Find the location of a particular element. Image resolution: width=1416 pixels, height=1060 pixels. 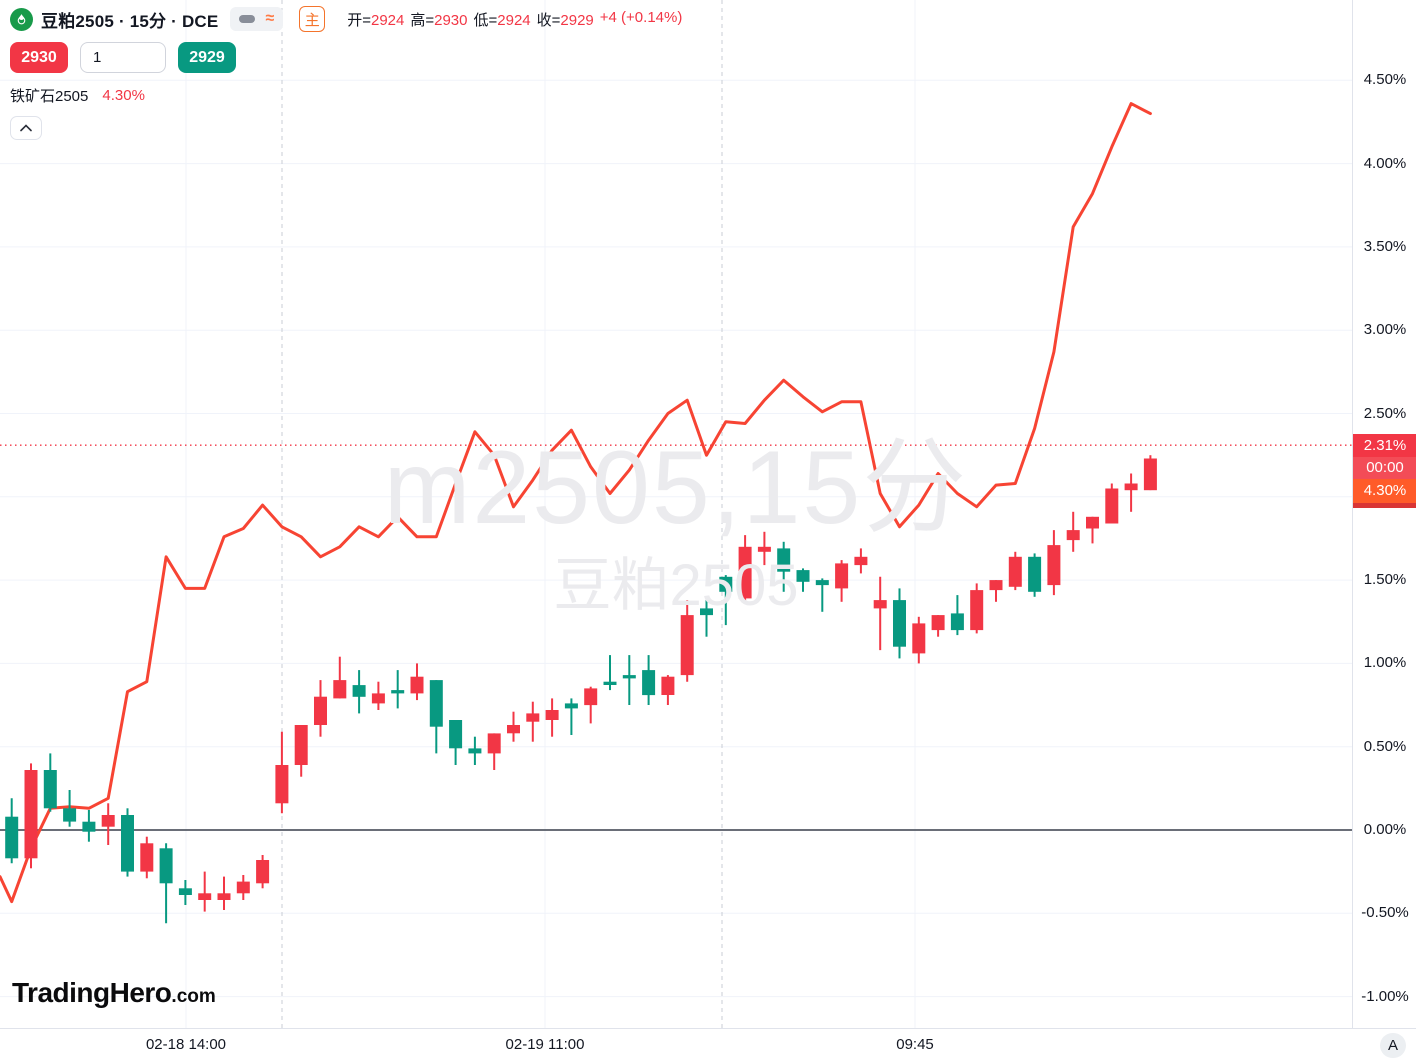

last-price-badge: 2.31% is located at coordinates (1384, 446).